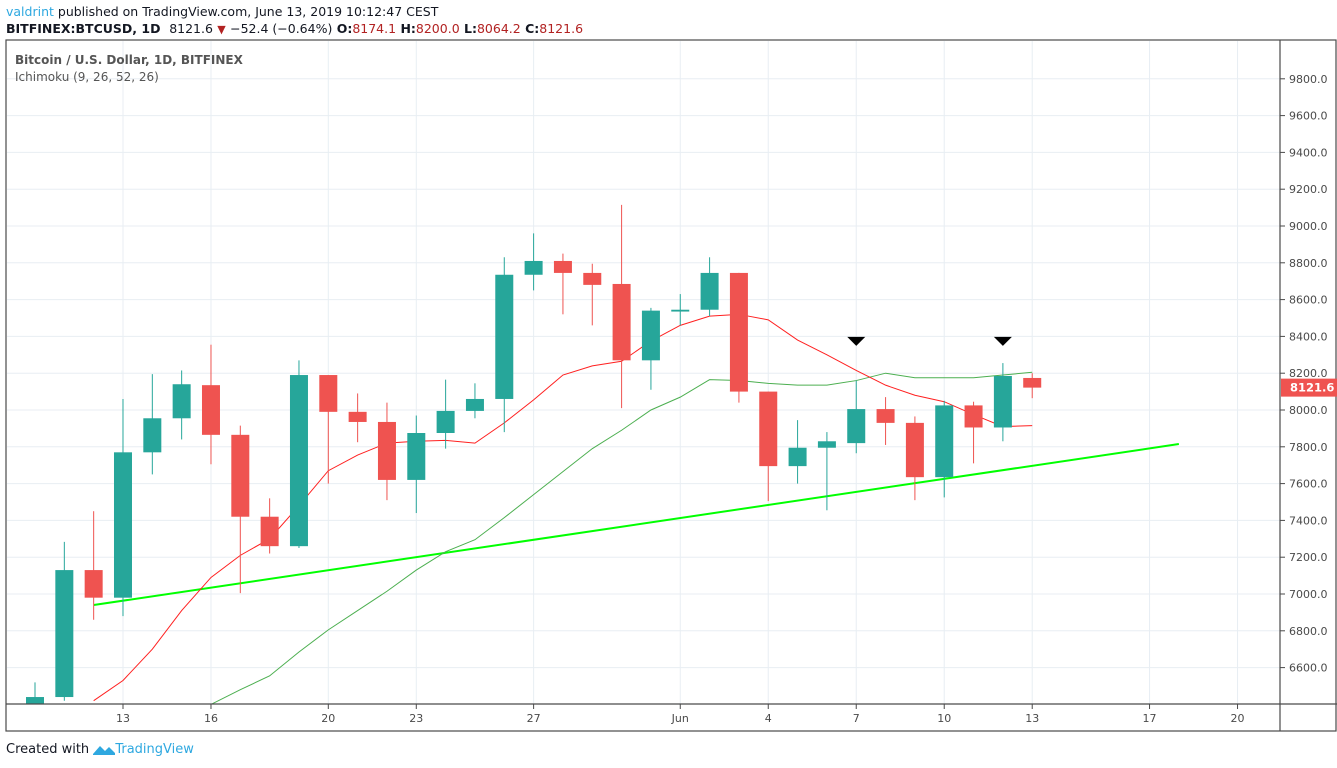 This screenshot has width=1337, height=768. I want to click on y-tick-label: 7800.0, so click(1308, 447).